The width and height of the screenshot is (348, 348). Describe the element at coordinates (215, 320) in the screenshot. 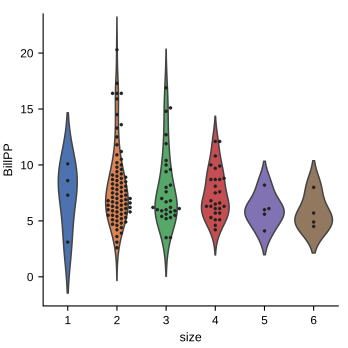

I see `x-tick-label: 4` at that location.